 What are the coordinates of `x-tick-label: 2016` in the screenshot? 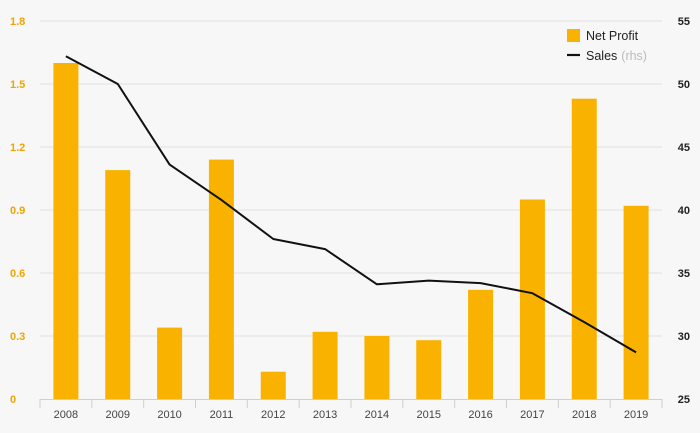 It's located at (480, 415).